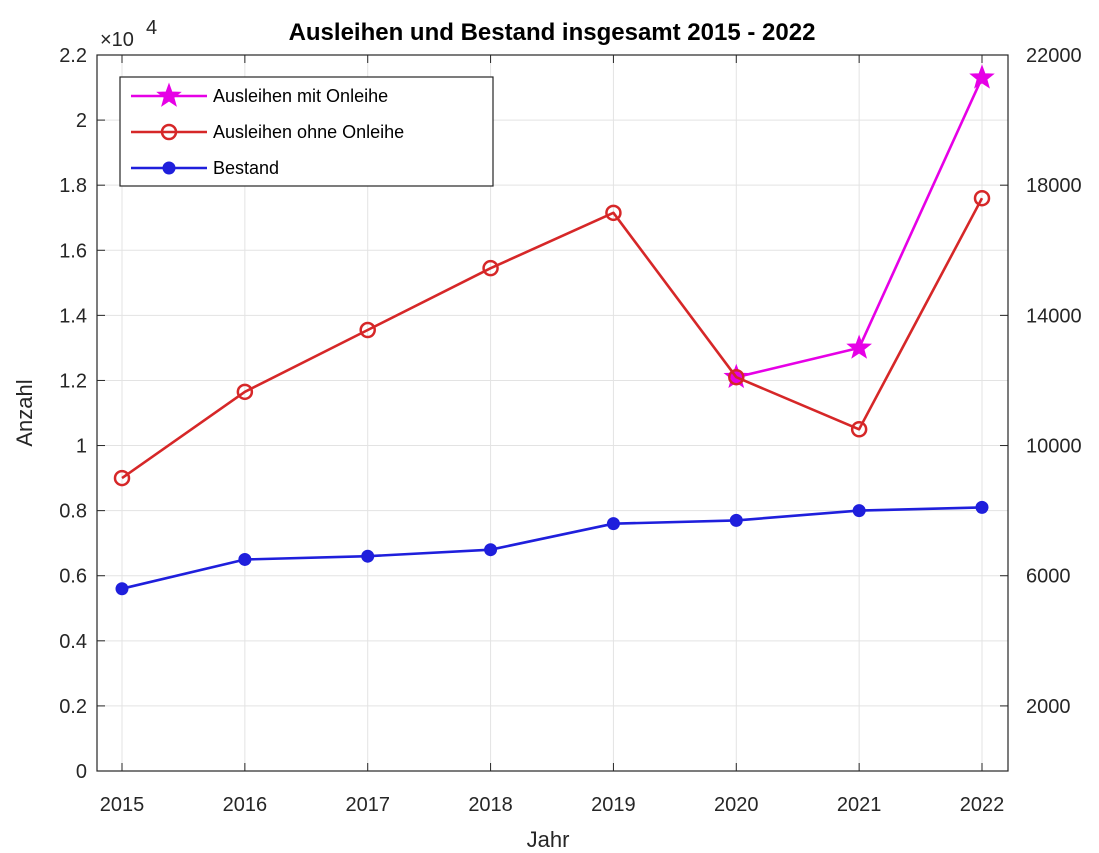  I want to click on y-tick-label: 1.8, so click(73, 186).